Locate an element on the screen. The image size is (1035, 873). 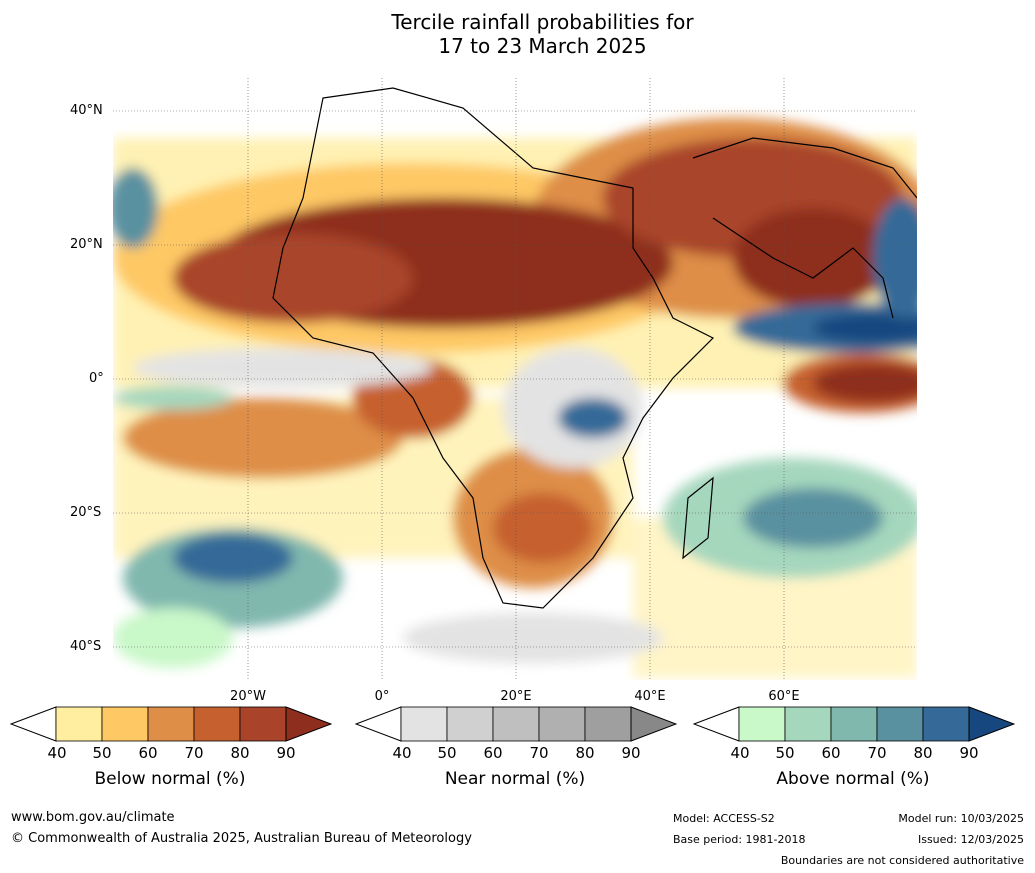
below-normal-label: Below normal (%) is located at coordinates (170, 779).